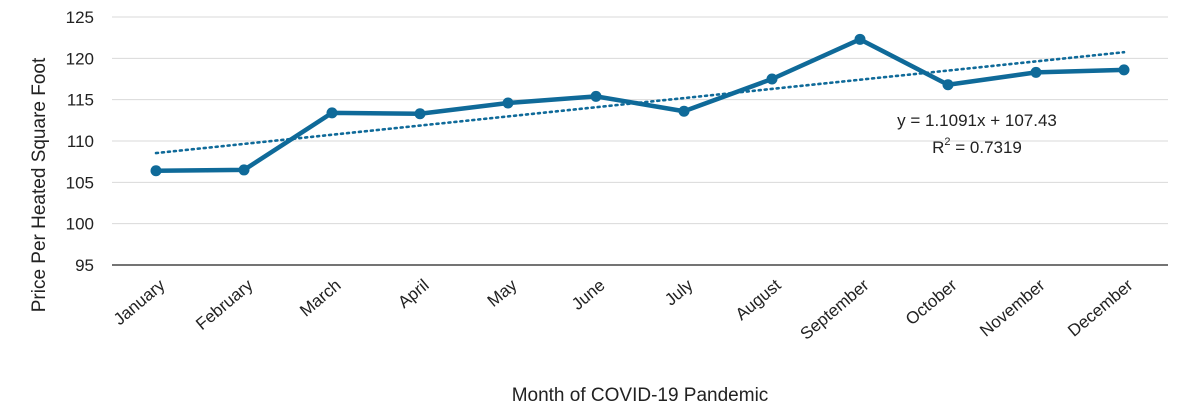 The height and width of the screenshot is (412, 1200). What do you see at coordinates (835, 309) in the screenshot?
I see `x-tick-label: September` at bounding box center [835, 309].